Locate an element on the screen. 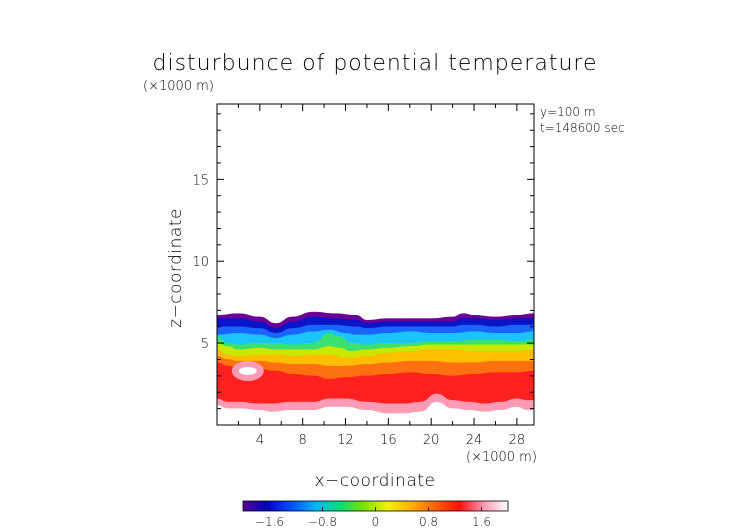 The height and width of the screenshot is (532, 752). y-unit-label: (×1000 m) is located at coordinates (178, 86).